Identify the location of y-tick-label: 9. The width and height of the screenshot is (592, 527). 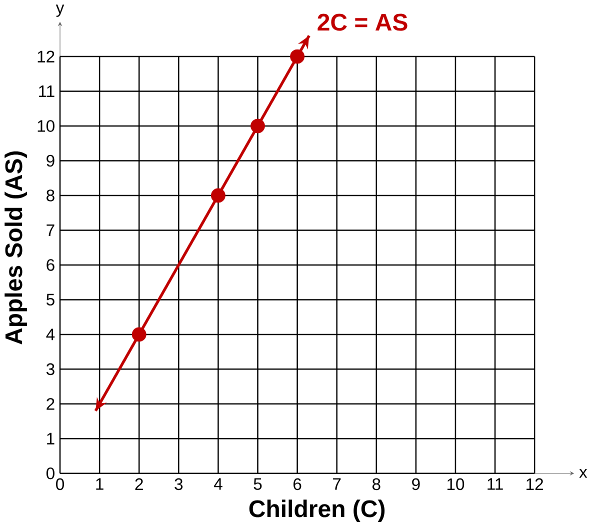
(50, 161).